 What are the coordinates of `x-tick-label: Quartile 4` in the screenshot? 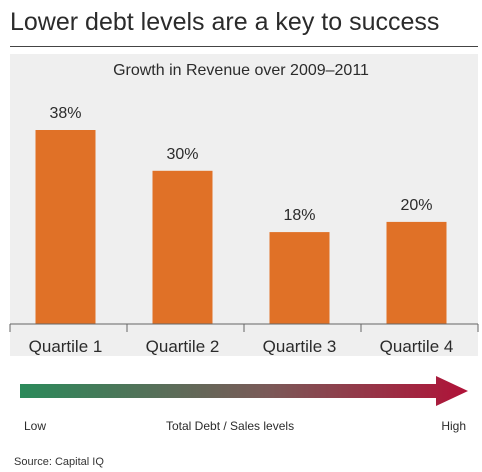 It's located at (417, 346).